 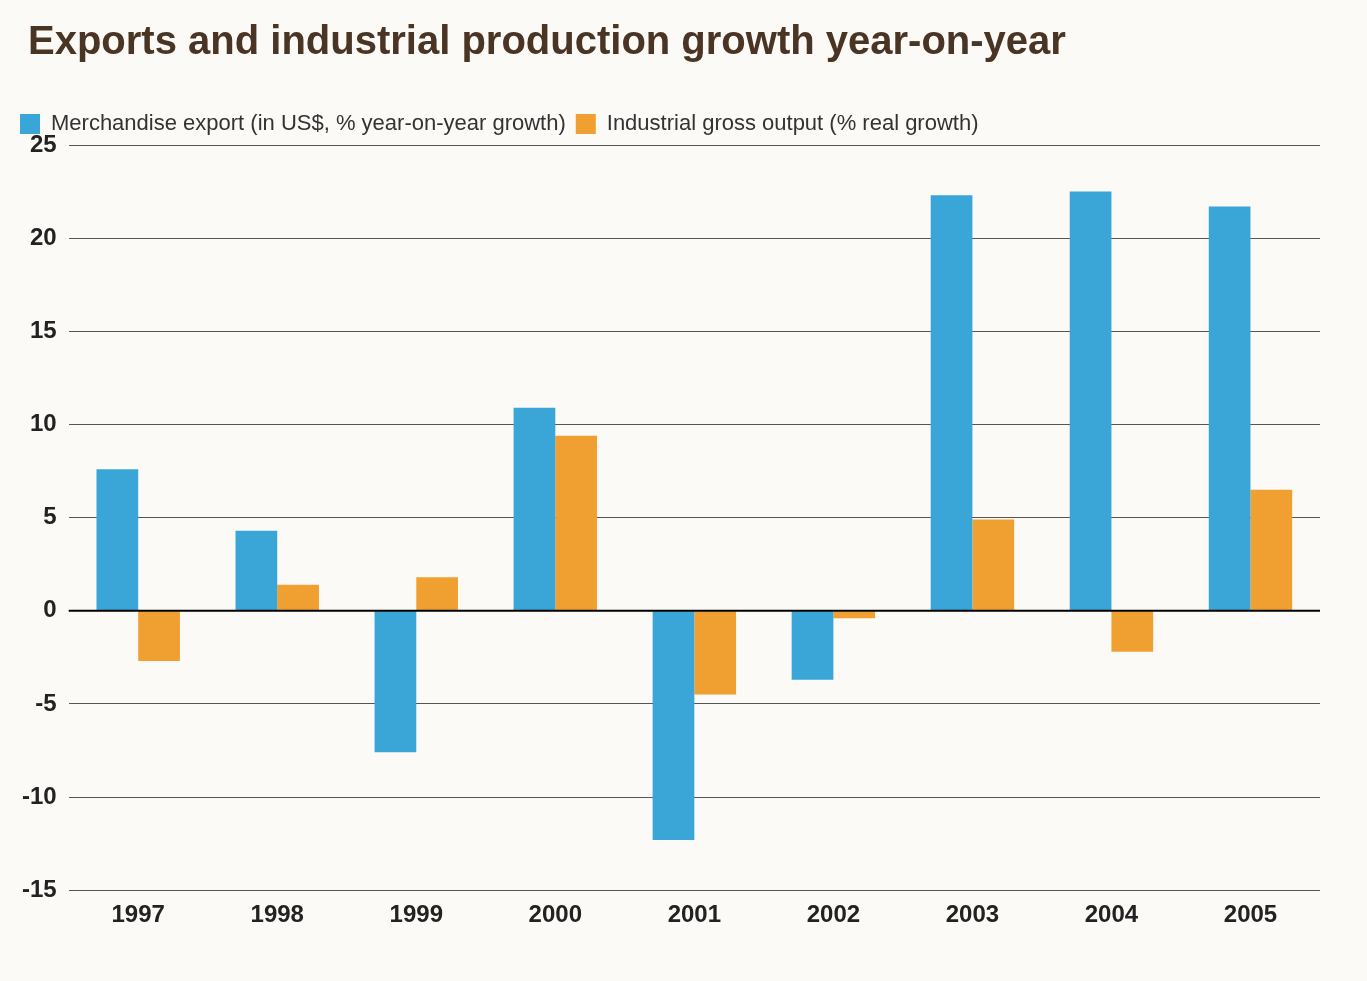 I want to click on x-tick-label: 1999, so click(x=416, y=914).